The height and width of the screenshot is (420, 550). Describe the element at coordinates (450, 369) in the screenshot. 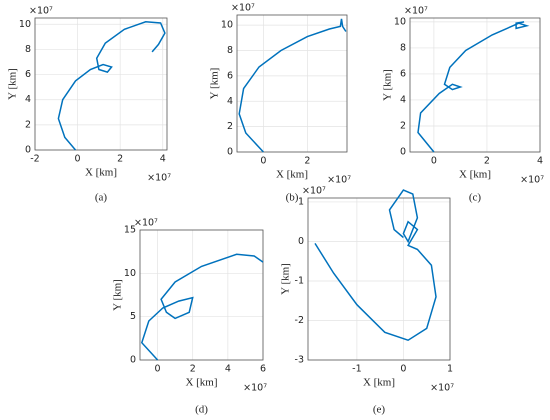

I see `x-tick-label: 1` at that location.